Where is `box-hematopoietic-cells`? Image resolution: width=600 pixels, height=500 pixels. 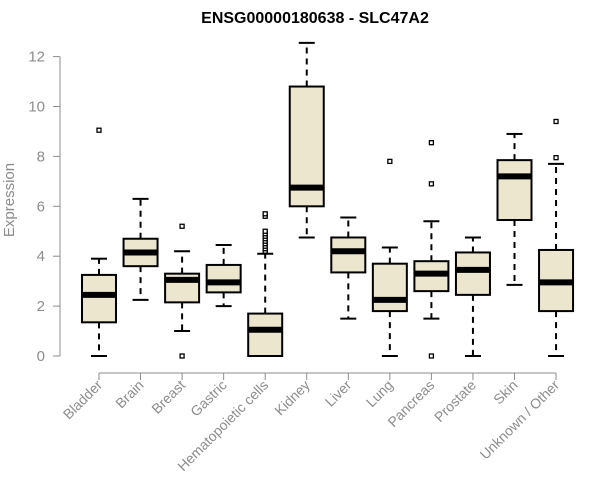 box-hematopoietic-cells is located at coordinates (265, 284).